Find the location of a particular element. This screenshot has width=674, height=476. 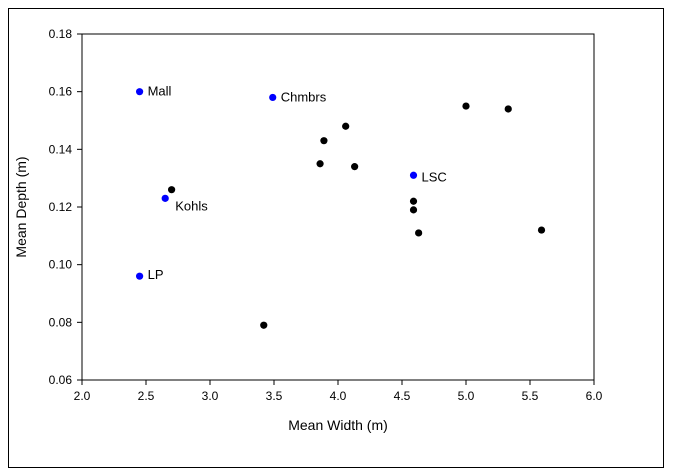

point-label-mall: Mall is located at coordinates (160, 91).